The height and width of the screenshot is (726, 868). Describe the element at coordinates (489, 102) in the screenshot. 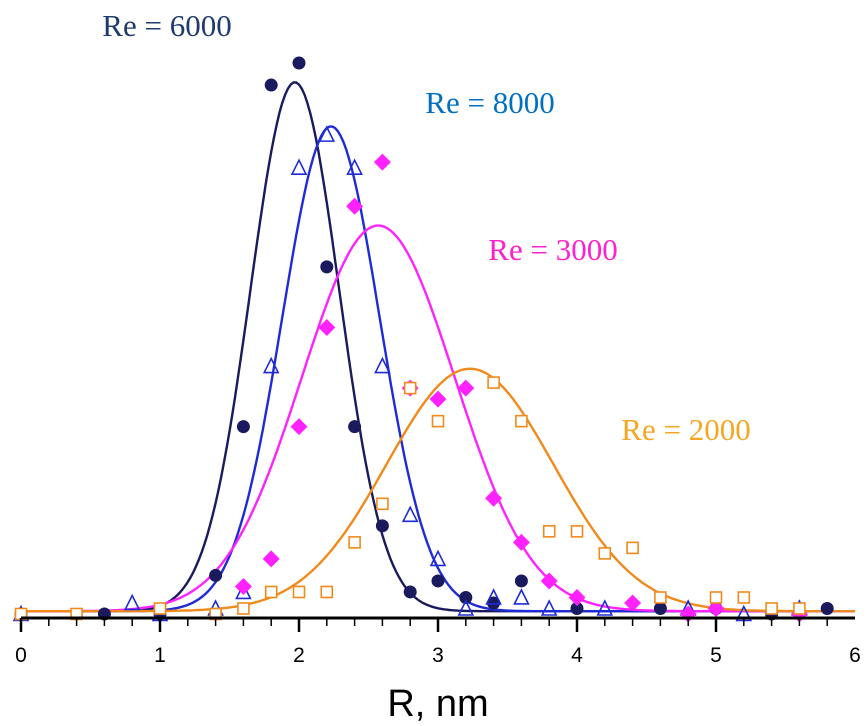

I see `series-label-1: Re = 8000` at that location.